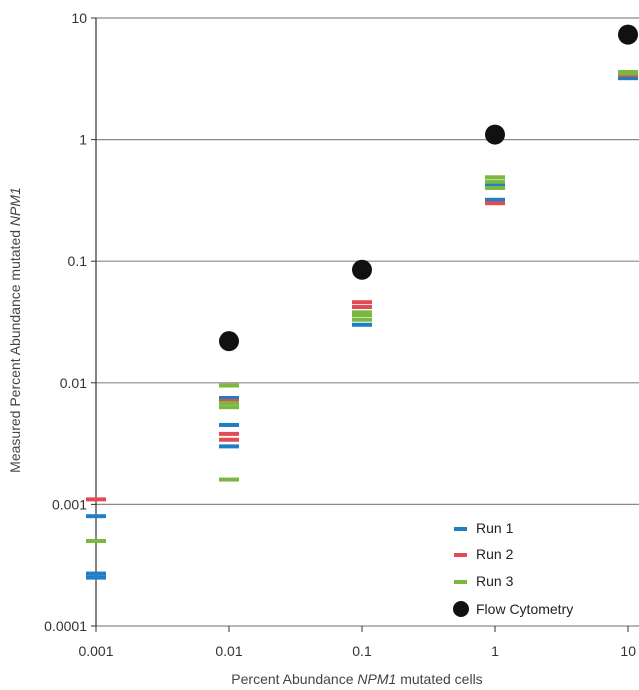 The height and width of the screenshot is (690, 639). I want to click on y-axis-title: Measured Percent Abundance mutated NPM1, so click(15, 330).